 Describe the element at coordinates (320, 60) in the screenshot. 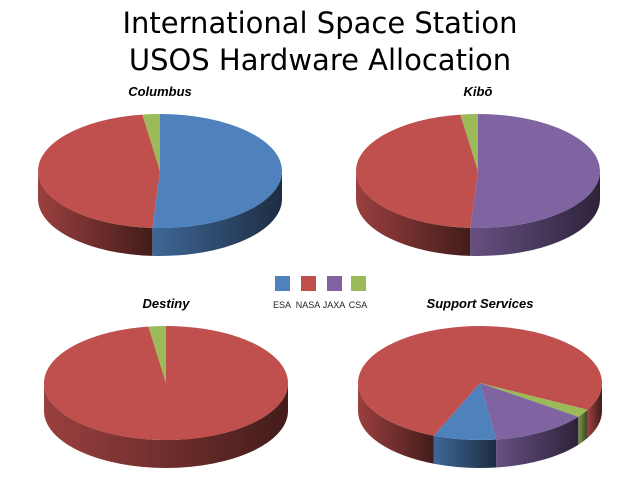

I see `chart-title-line-2: USOS Hardware Allocation` at that location.